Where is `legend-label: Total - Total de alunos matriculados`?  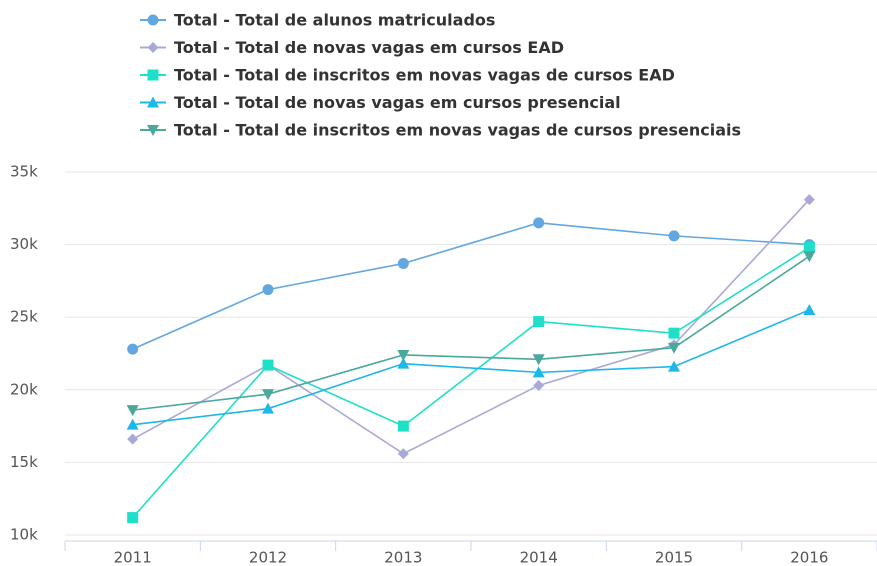 legend-label: Total - Total de alunos matriculados is located at coordinates (334, 20).